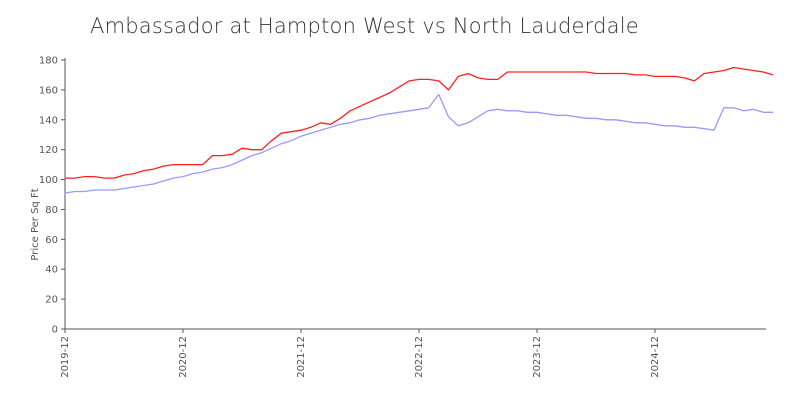 The width and height of the screenshot is (800, 400). Describe the element at coordinates (537, 357) in the screenshot. I see `x-tick-label: 2023-12` at that location.